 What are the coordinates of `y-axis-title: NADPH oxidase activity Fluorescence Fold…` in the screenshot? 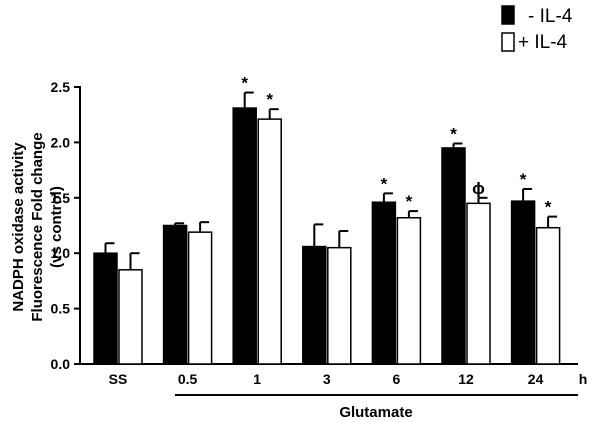 It's located at (37, 226).